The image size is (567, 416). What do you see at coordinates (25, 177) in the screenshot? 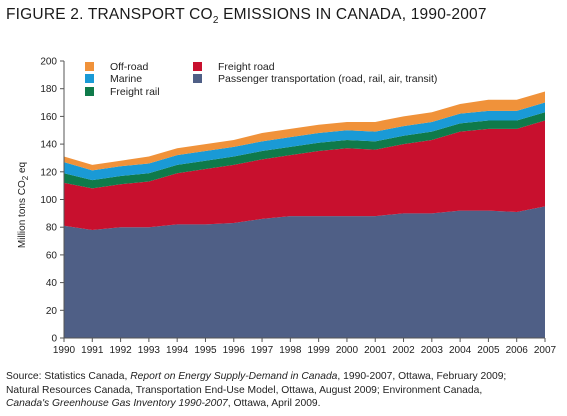
I see `y-axis-label-subscript: 2` at bounding box center [25, 177].